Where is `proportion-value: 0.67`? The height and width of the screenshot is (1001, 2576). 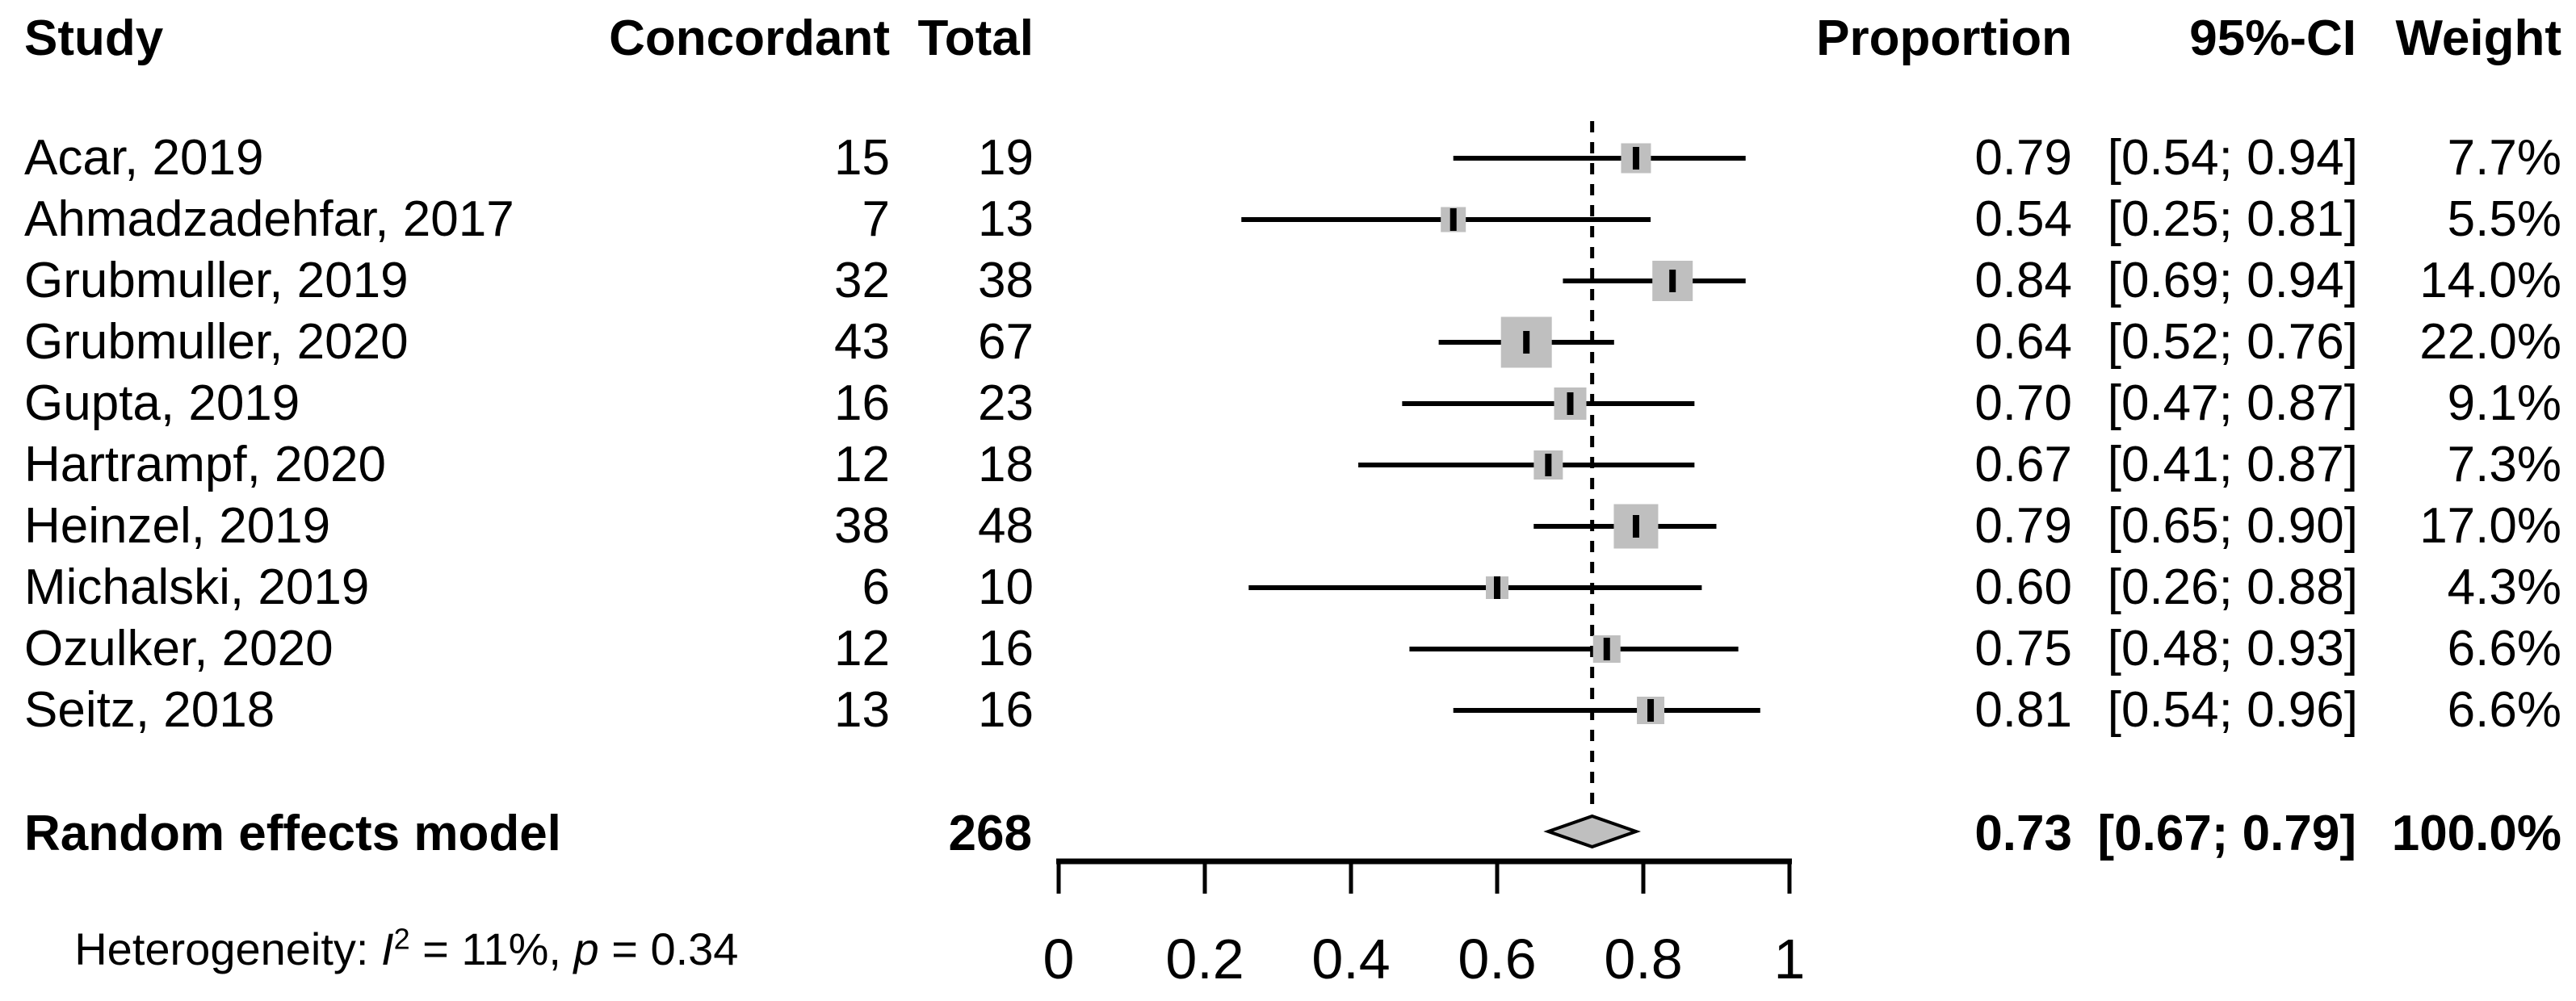
proportion-value: 0.67 is located at coordinates (2023, 464).